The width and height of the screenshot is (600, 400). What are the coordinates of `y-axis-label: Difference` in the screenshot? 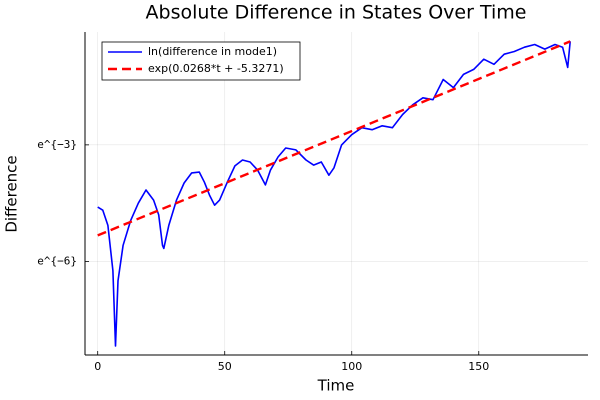 It's located at (12, 193).